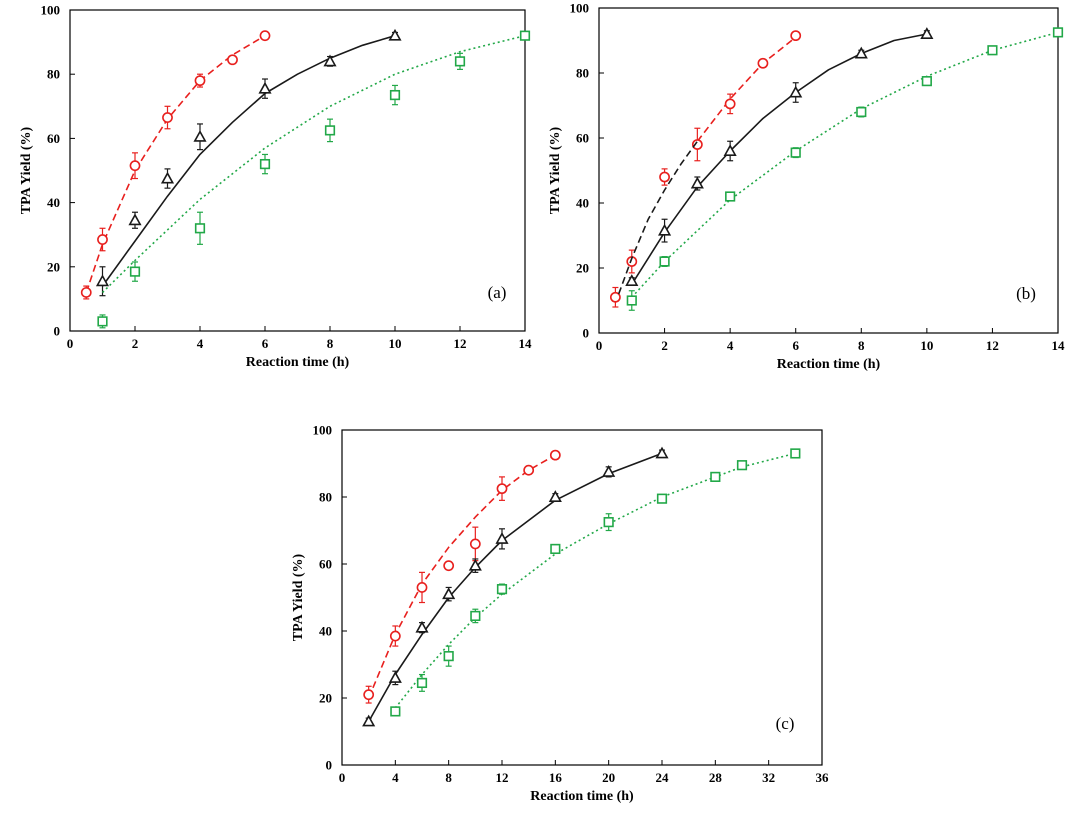 Image resolution: width=1073 pixels, height=830 pixels. What do you see at coordinates (556, 777) in the screenshot?
I see `x-tick-label: 16` at bounding box center [556, 777].